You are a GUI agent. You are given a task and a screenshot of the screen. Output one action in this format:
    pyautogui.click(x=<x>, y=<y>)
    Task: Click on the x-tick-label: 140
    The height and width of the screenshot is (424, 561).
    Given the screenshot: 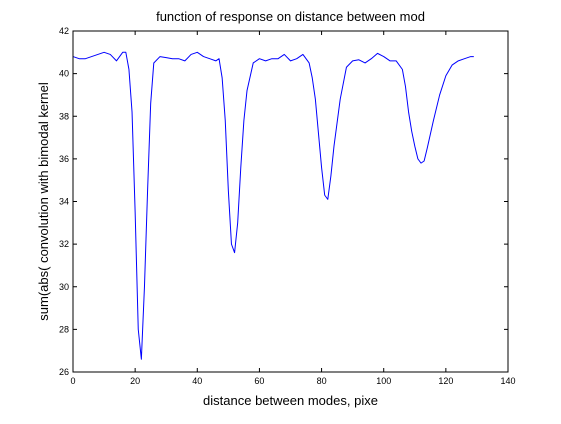 What is the action you would take?
    pyautogui.click(x=507, y=381)
    